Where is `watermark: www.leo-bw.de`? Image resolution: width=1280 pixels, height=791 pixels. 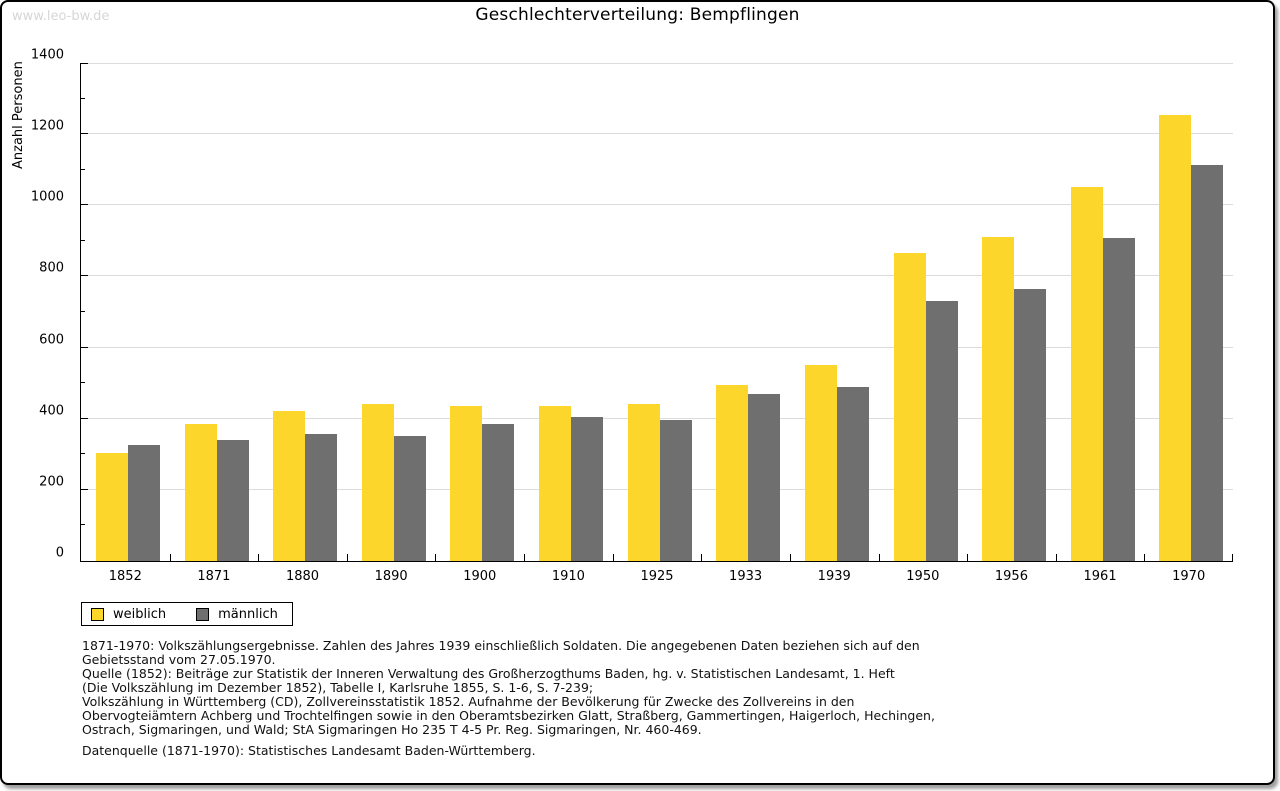
watermark: www.leo-bw.de is located at coordinates (61, 16).